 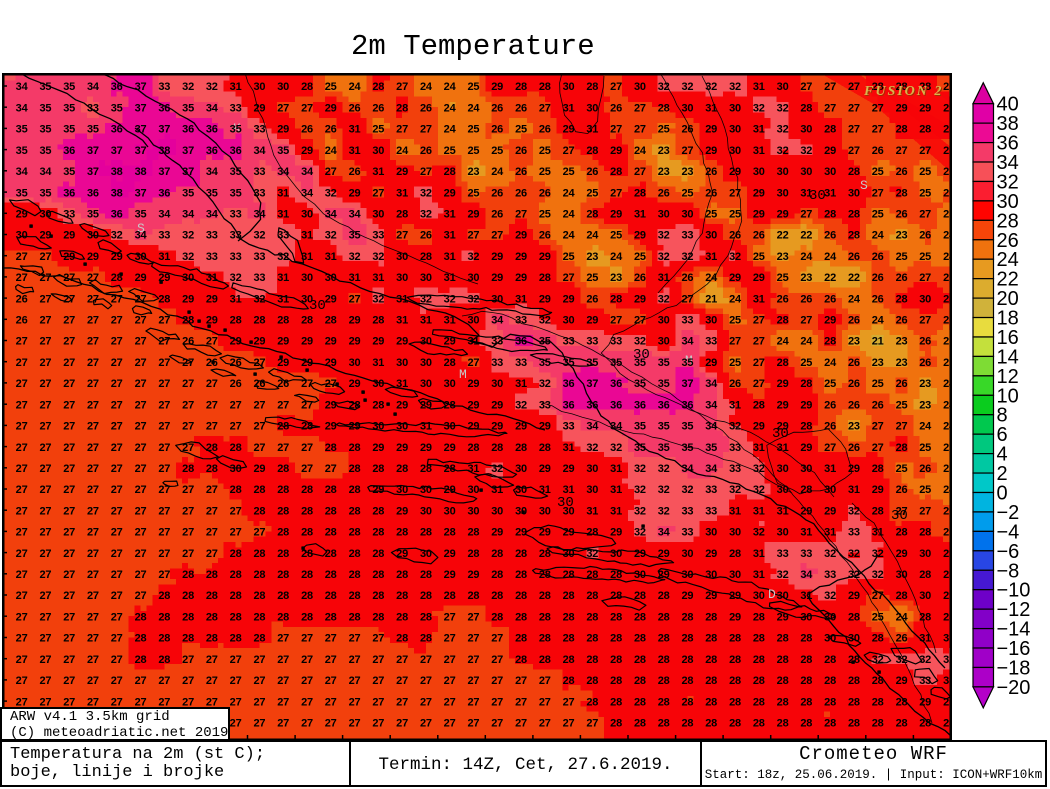 I want to click on svg-text: 12, so click(x=1008, y=377).